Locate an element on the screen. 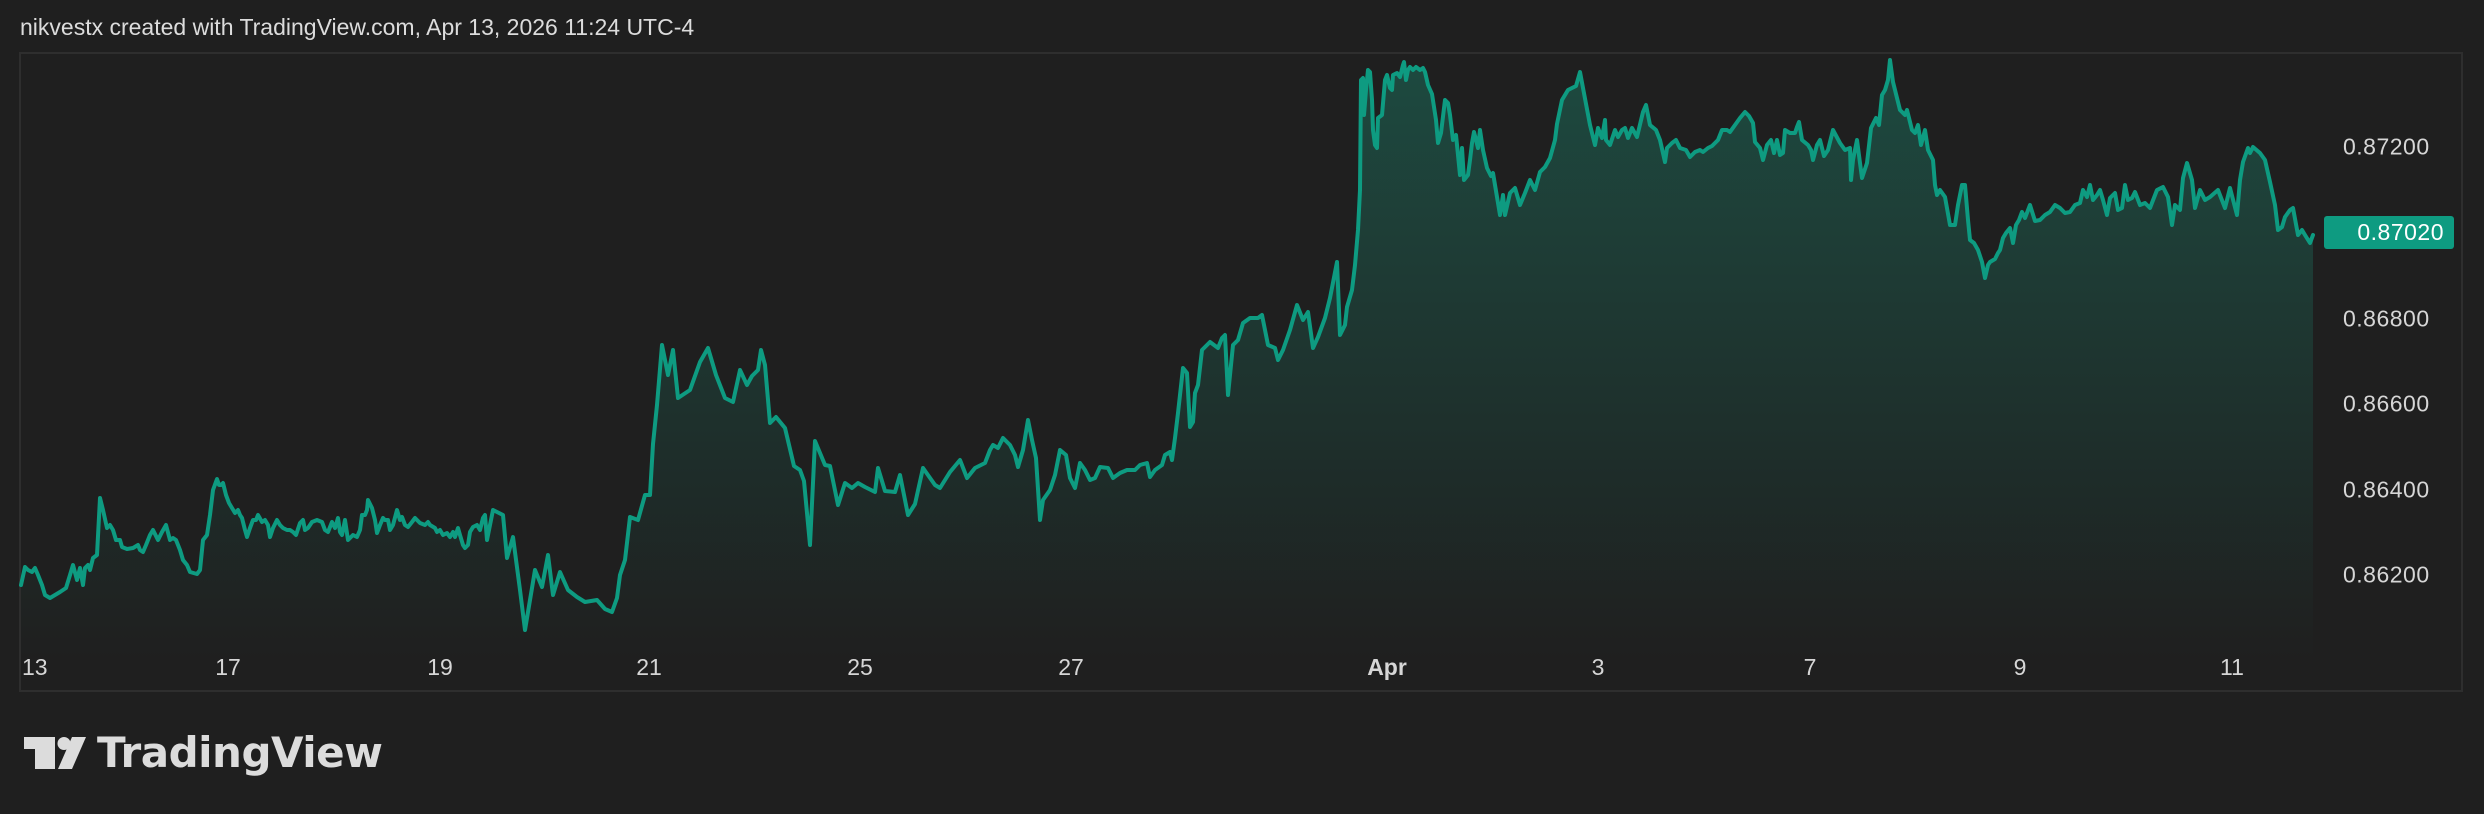 Image resolution: width=2484 pixels, height=814 pixels. price-axis-label: 0.86600 is located at coordinates (2386, 403).